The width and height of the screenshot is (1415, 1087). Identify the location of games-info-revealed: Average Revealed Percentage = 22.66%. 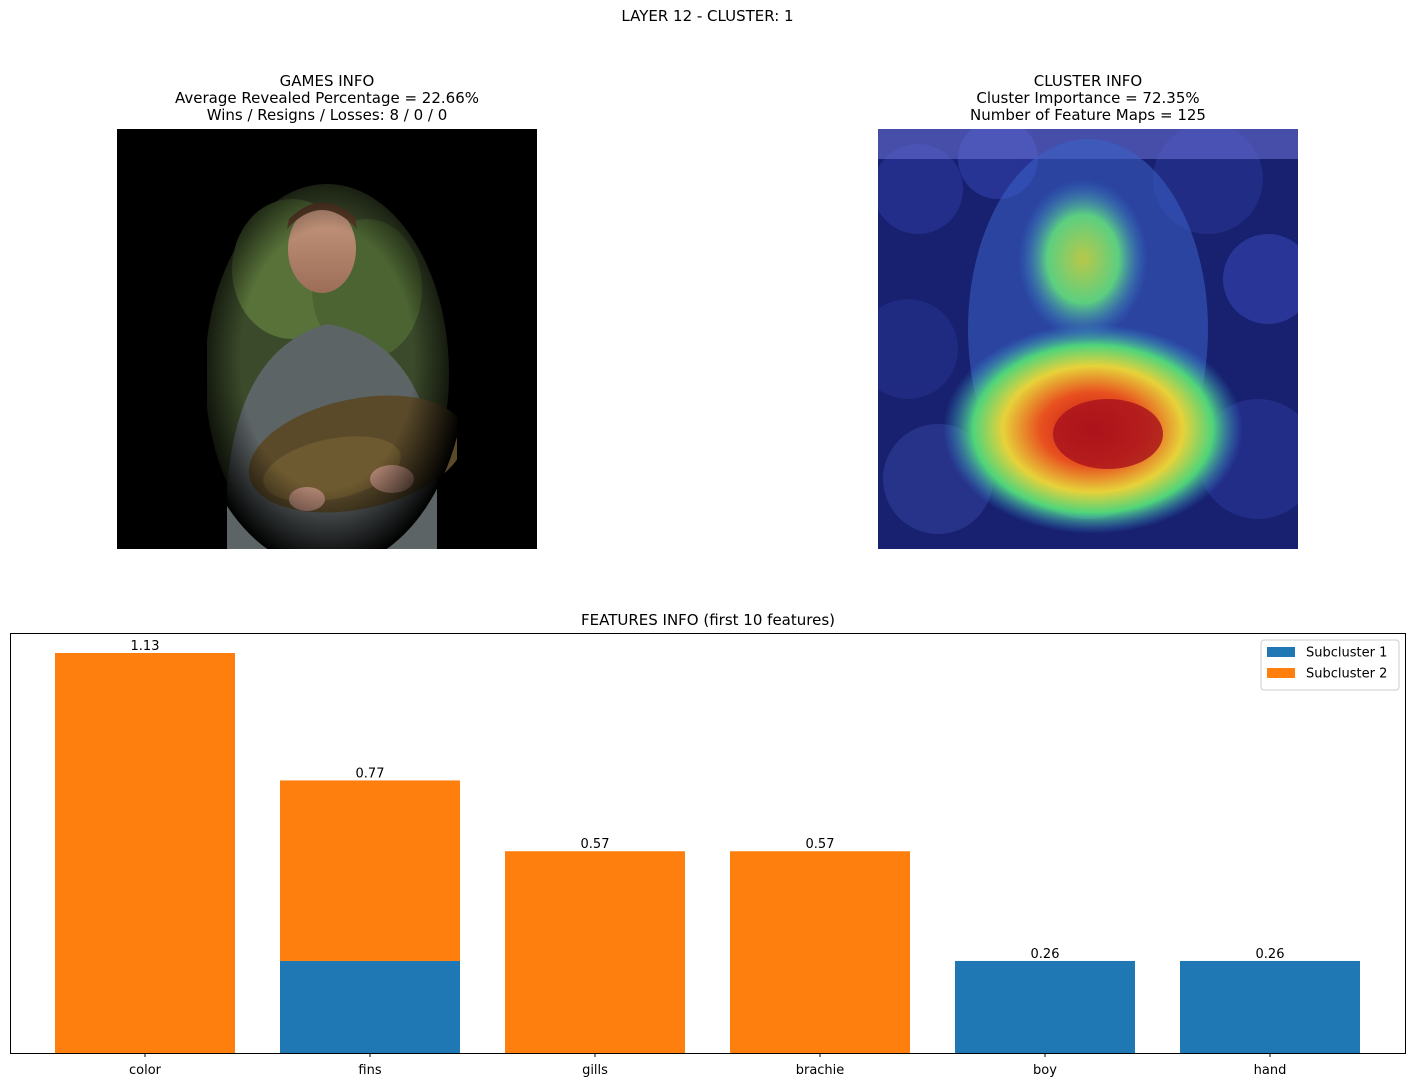
(326, 98).